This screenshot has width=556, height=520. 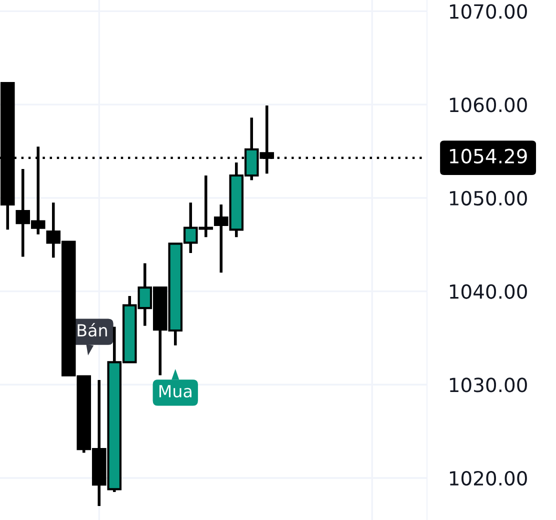 What do you see at coordinates (488, 385) in the screenshot?
I see `y-tick-label: 1030.00` at bounding box center [488, 385].